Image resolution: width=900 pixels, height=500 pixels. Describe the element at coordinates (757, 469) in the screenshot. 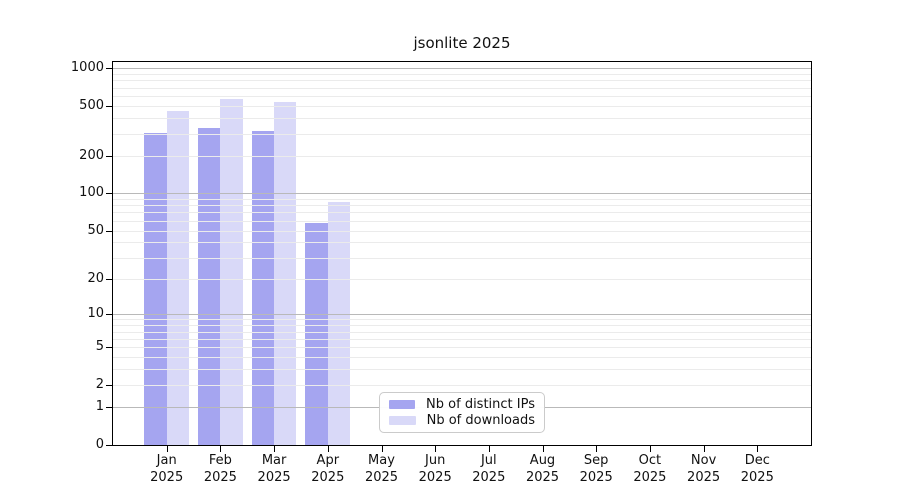

I see `x-tick-label: Dec 2025` at that location.